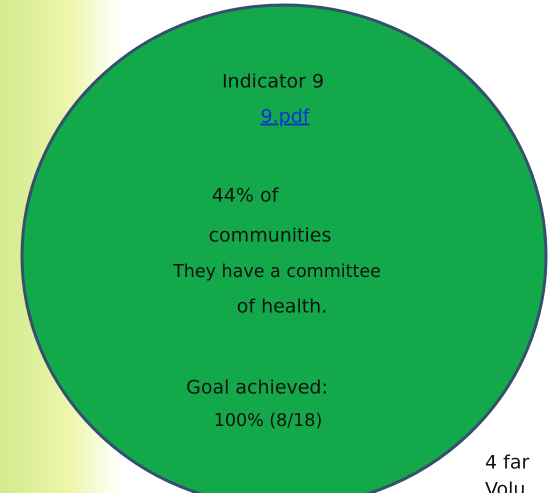 The width and height of the screenshot is (551, 493). I want to click on cropped-text: Volu, so click(505, 486).